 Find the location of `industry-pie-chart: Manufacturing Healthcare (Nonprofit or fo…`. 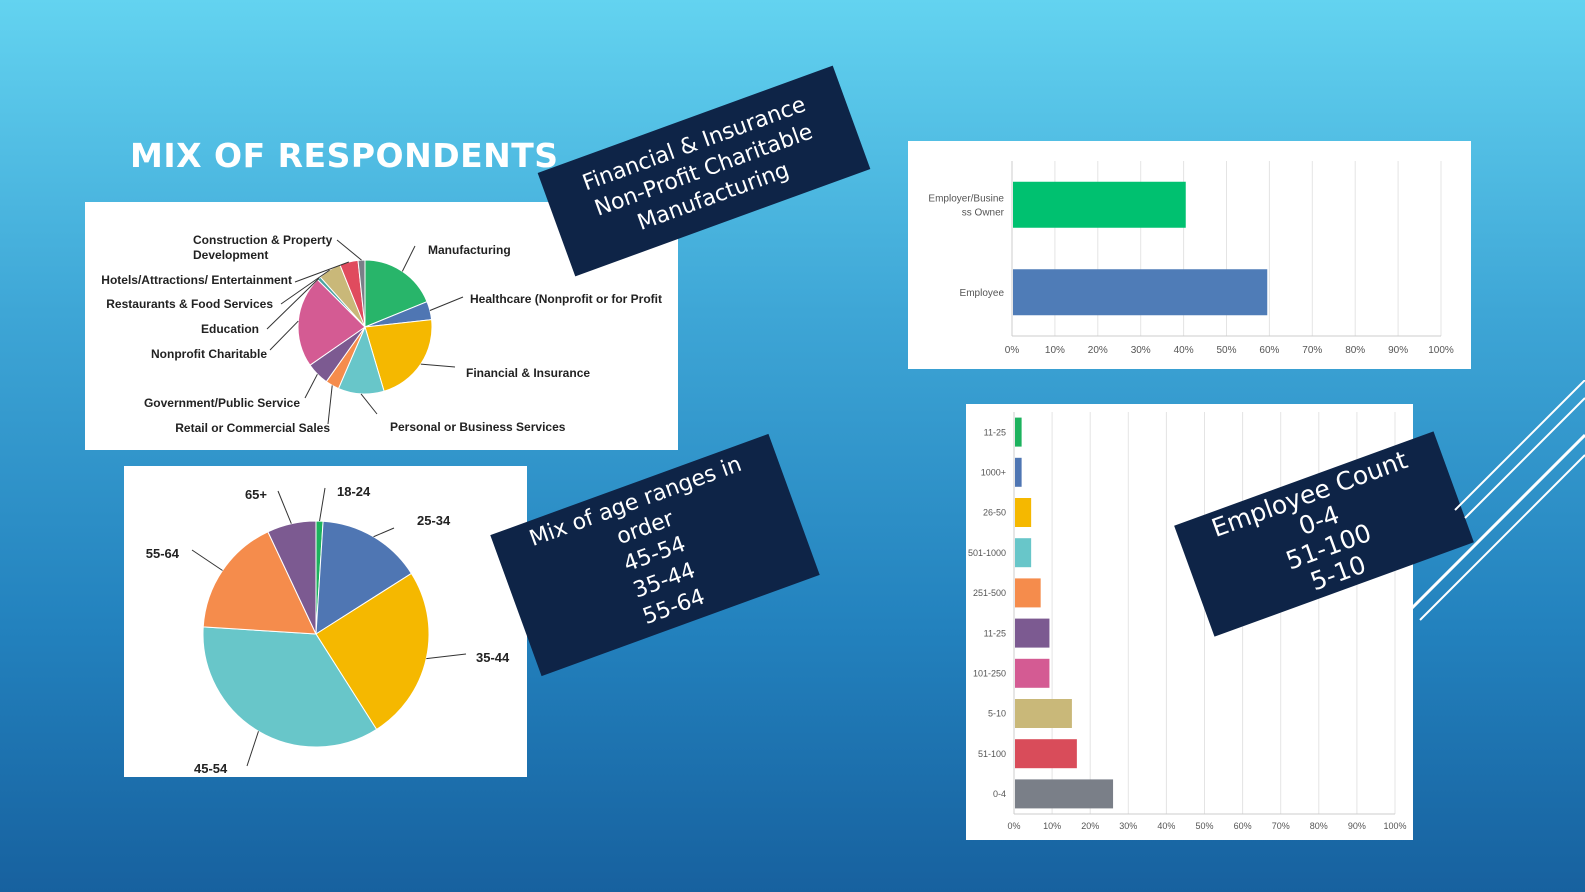

industry-pie-chart: Manufacturing Healthcare (Nonprofit or fo… is located at coordinates (381, 334).